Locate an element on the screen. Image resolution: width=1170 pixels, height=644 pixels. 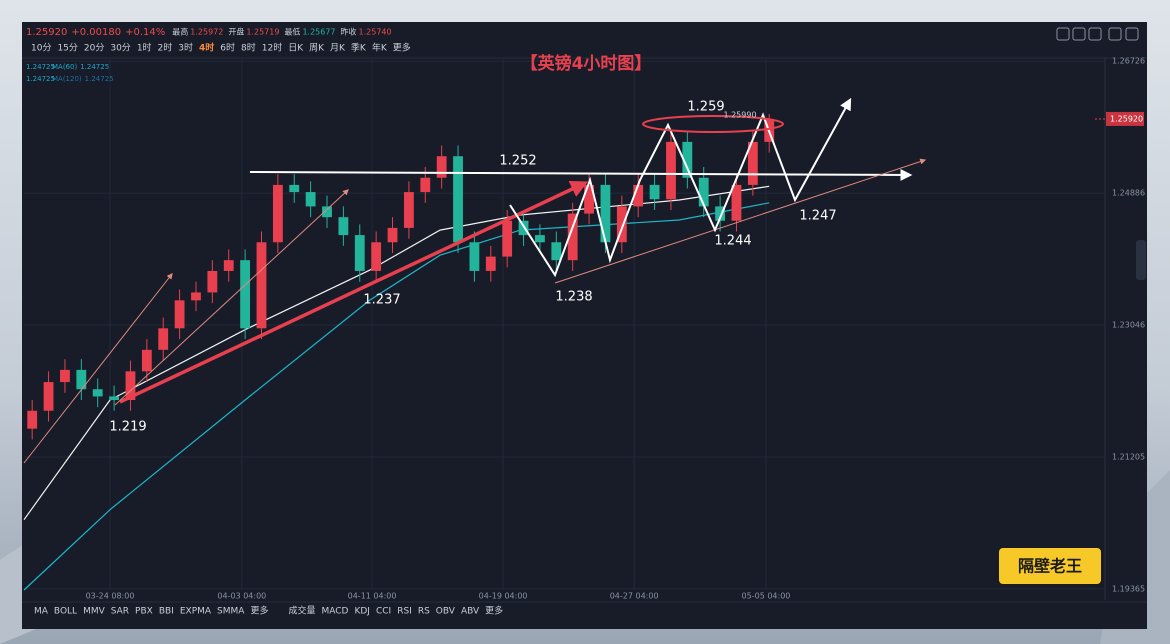
timeframe-tab: 30分 is located at coordinates (120, 48).